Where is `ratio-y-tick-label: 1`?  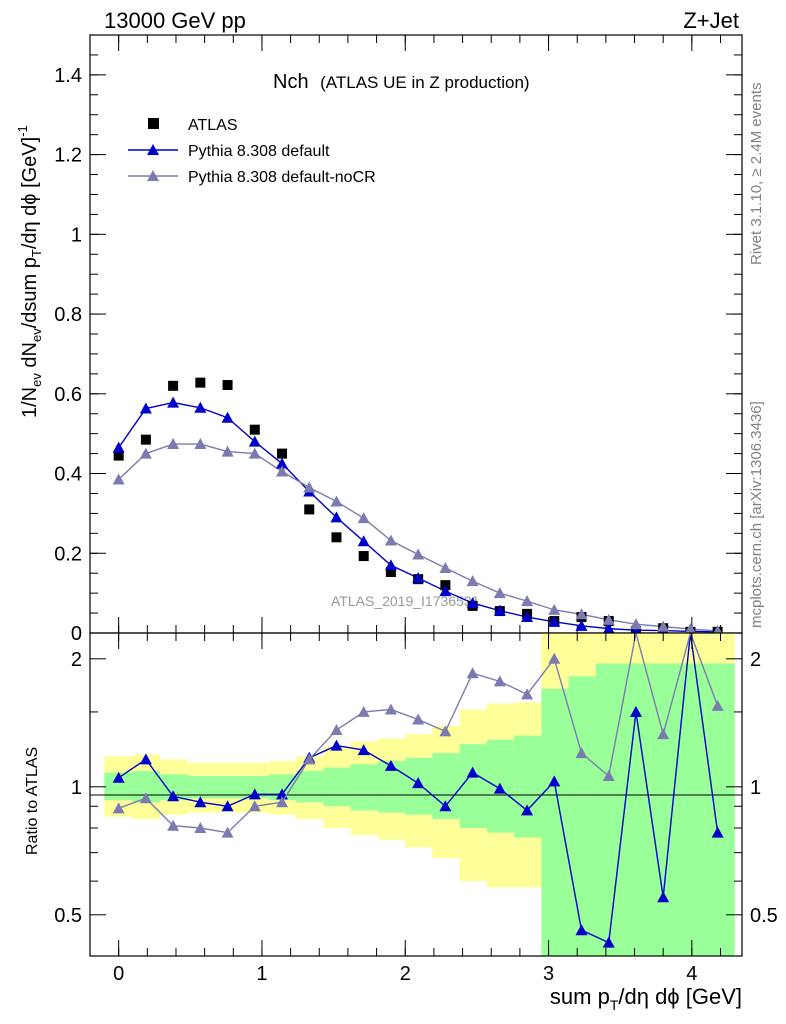
ratio-y-tick-label: 1 is located at coordinates (76, 788).